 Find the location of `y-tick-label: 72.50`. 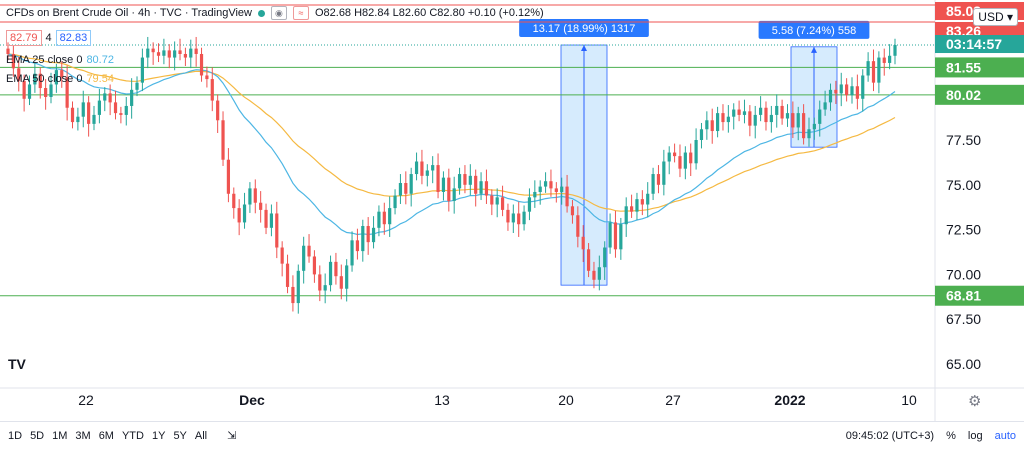

y-tick-label: 72.50 is located at coordinates (963, 230).